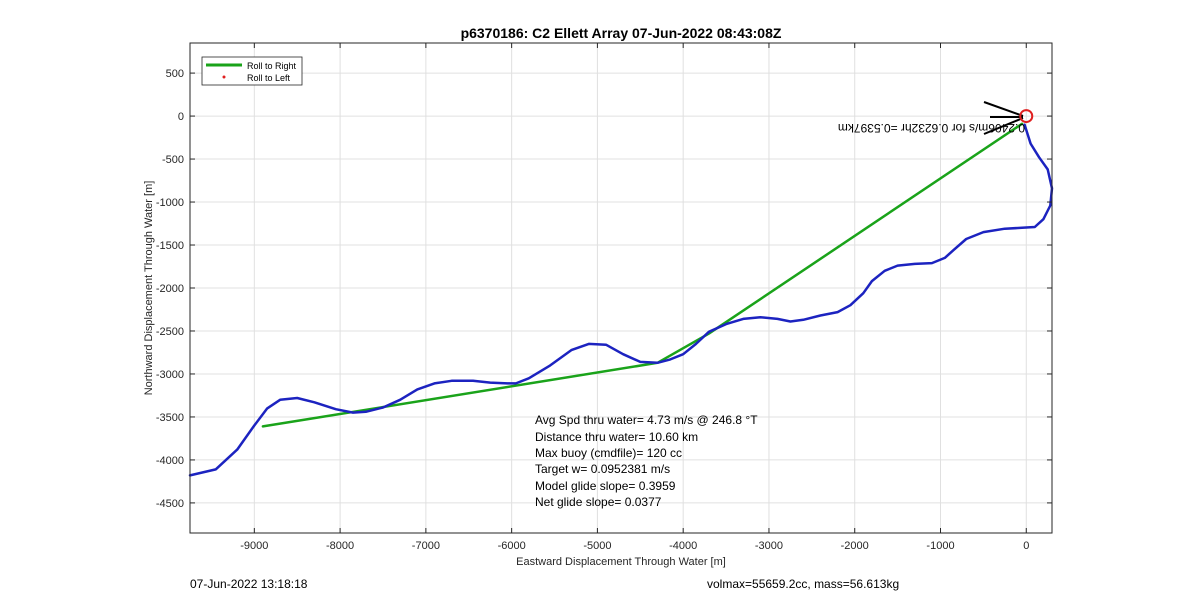 This screenshot has width=1200, height=601. What do you see at coordinates (170, 289) in the screenshot?
I see `y-tick-label: -2000` at bounding box center [170, 289].